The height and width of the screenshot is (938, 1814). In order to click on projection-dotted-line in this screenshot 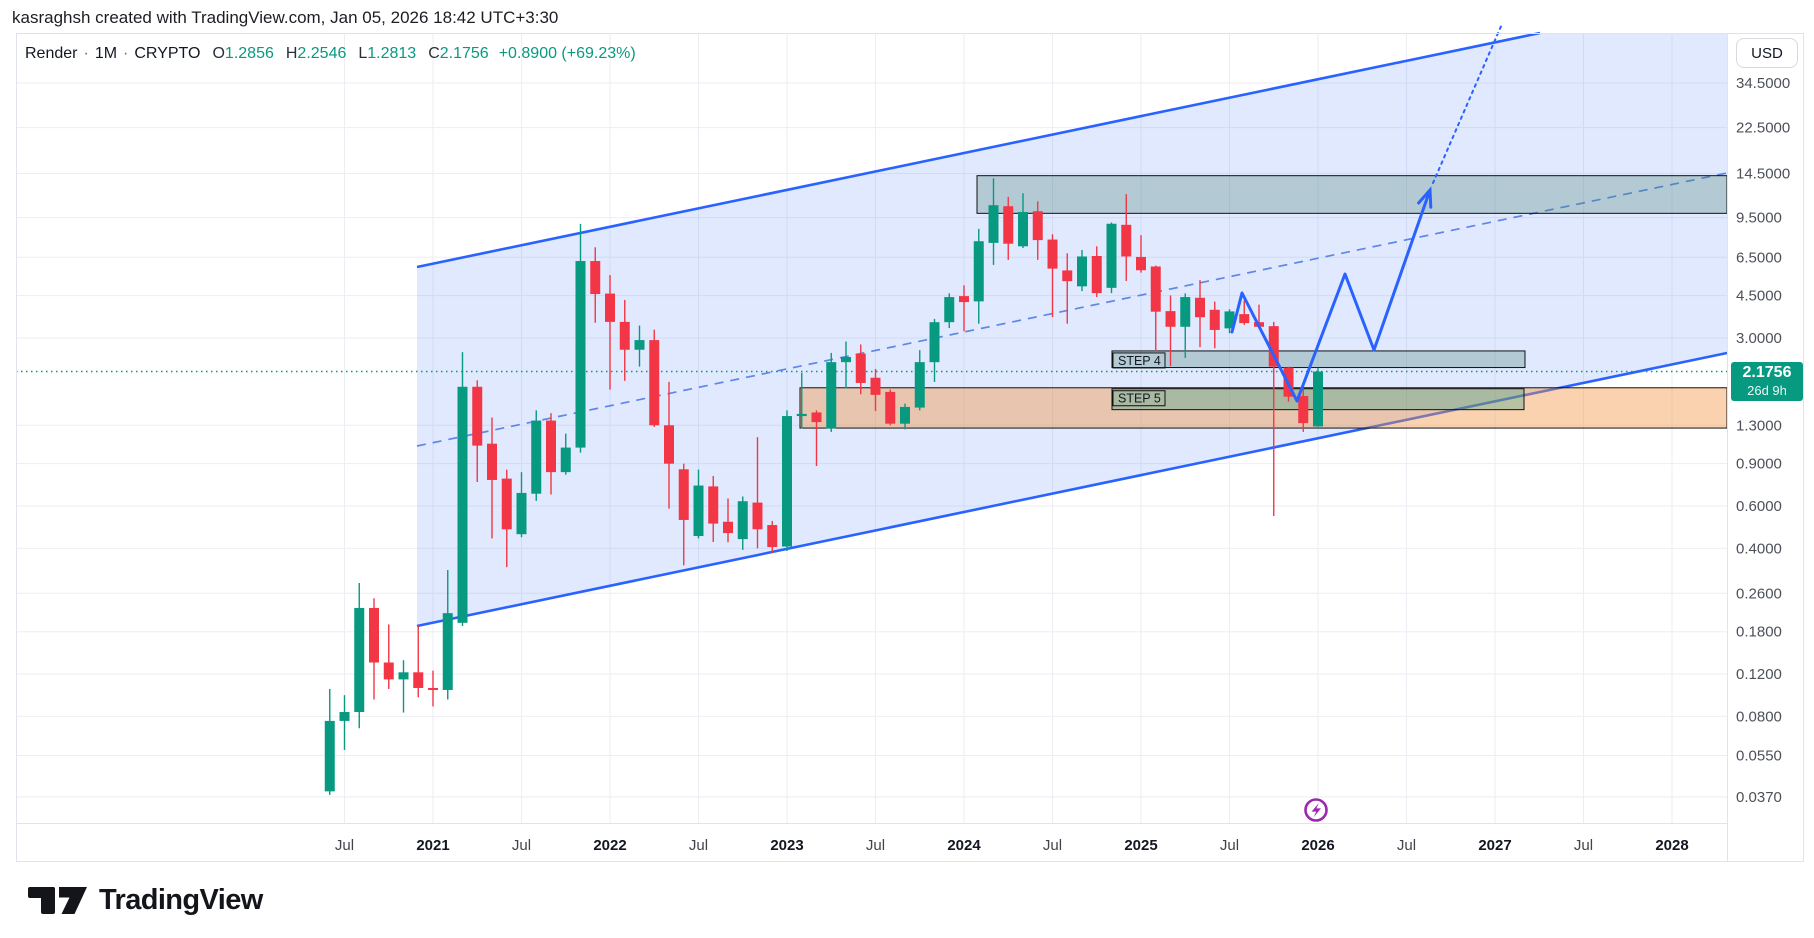, I will do `click(1467, 103)`.